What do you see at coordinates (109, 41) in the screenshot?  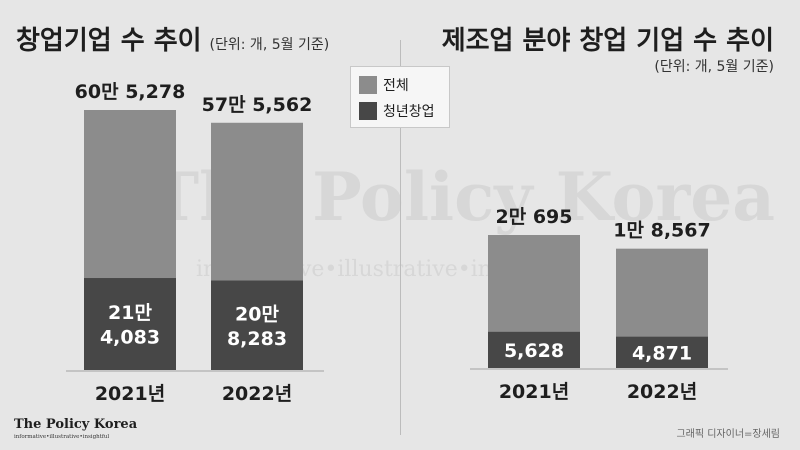 I see `left-chart-title: 창업기업 수 추이` at bounding box center [109, 41].